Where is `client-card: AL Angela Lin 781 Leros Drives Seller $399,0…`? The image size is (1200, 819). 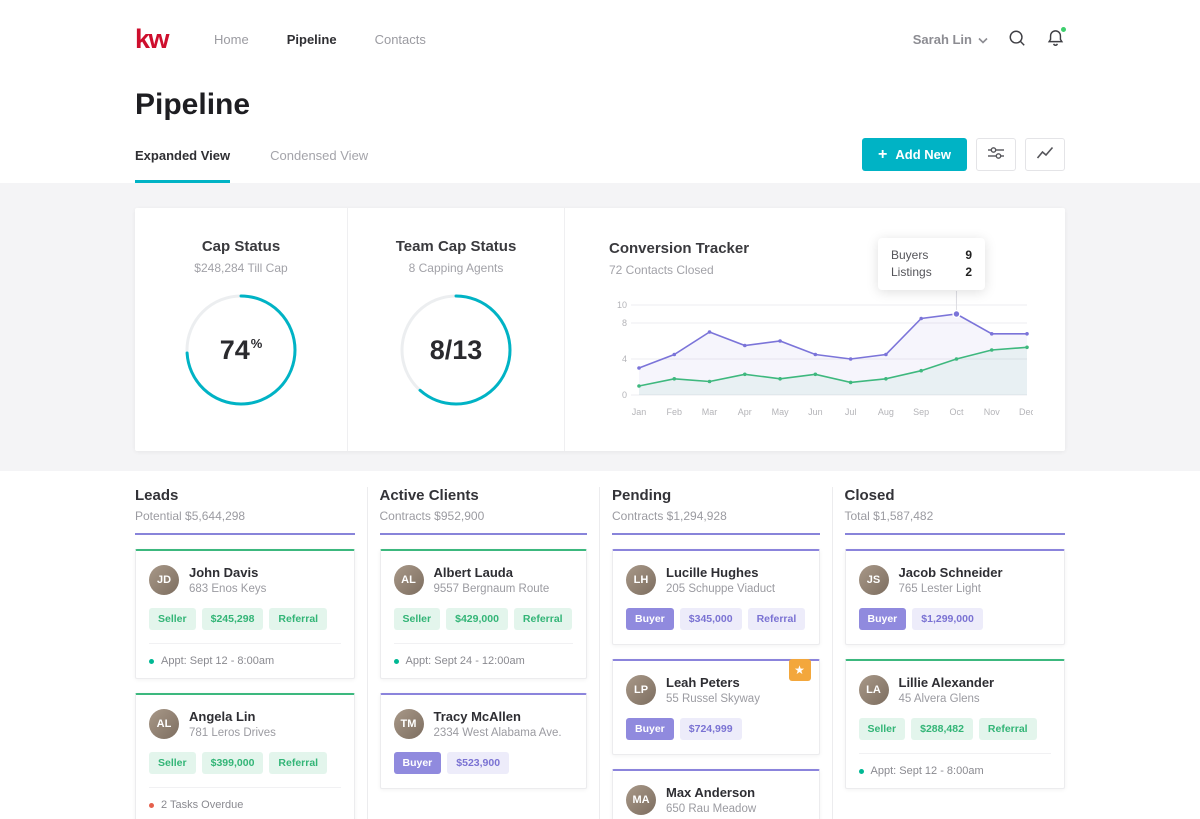 client-card: AL Angela Lin 781 Leros Drives Seller $399,0… is located at coordinates (245, 756).